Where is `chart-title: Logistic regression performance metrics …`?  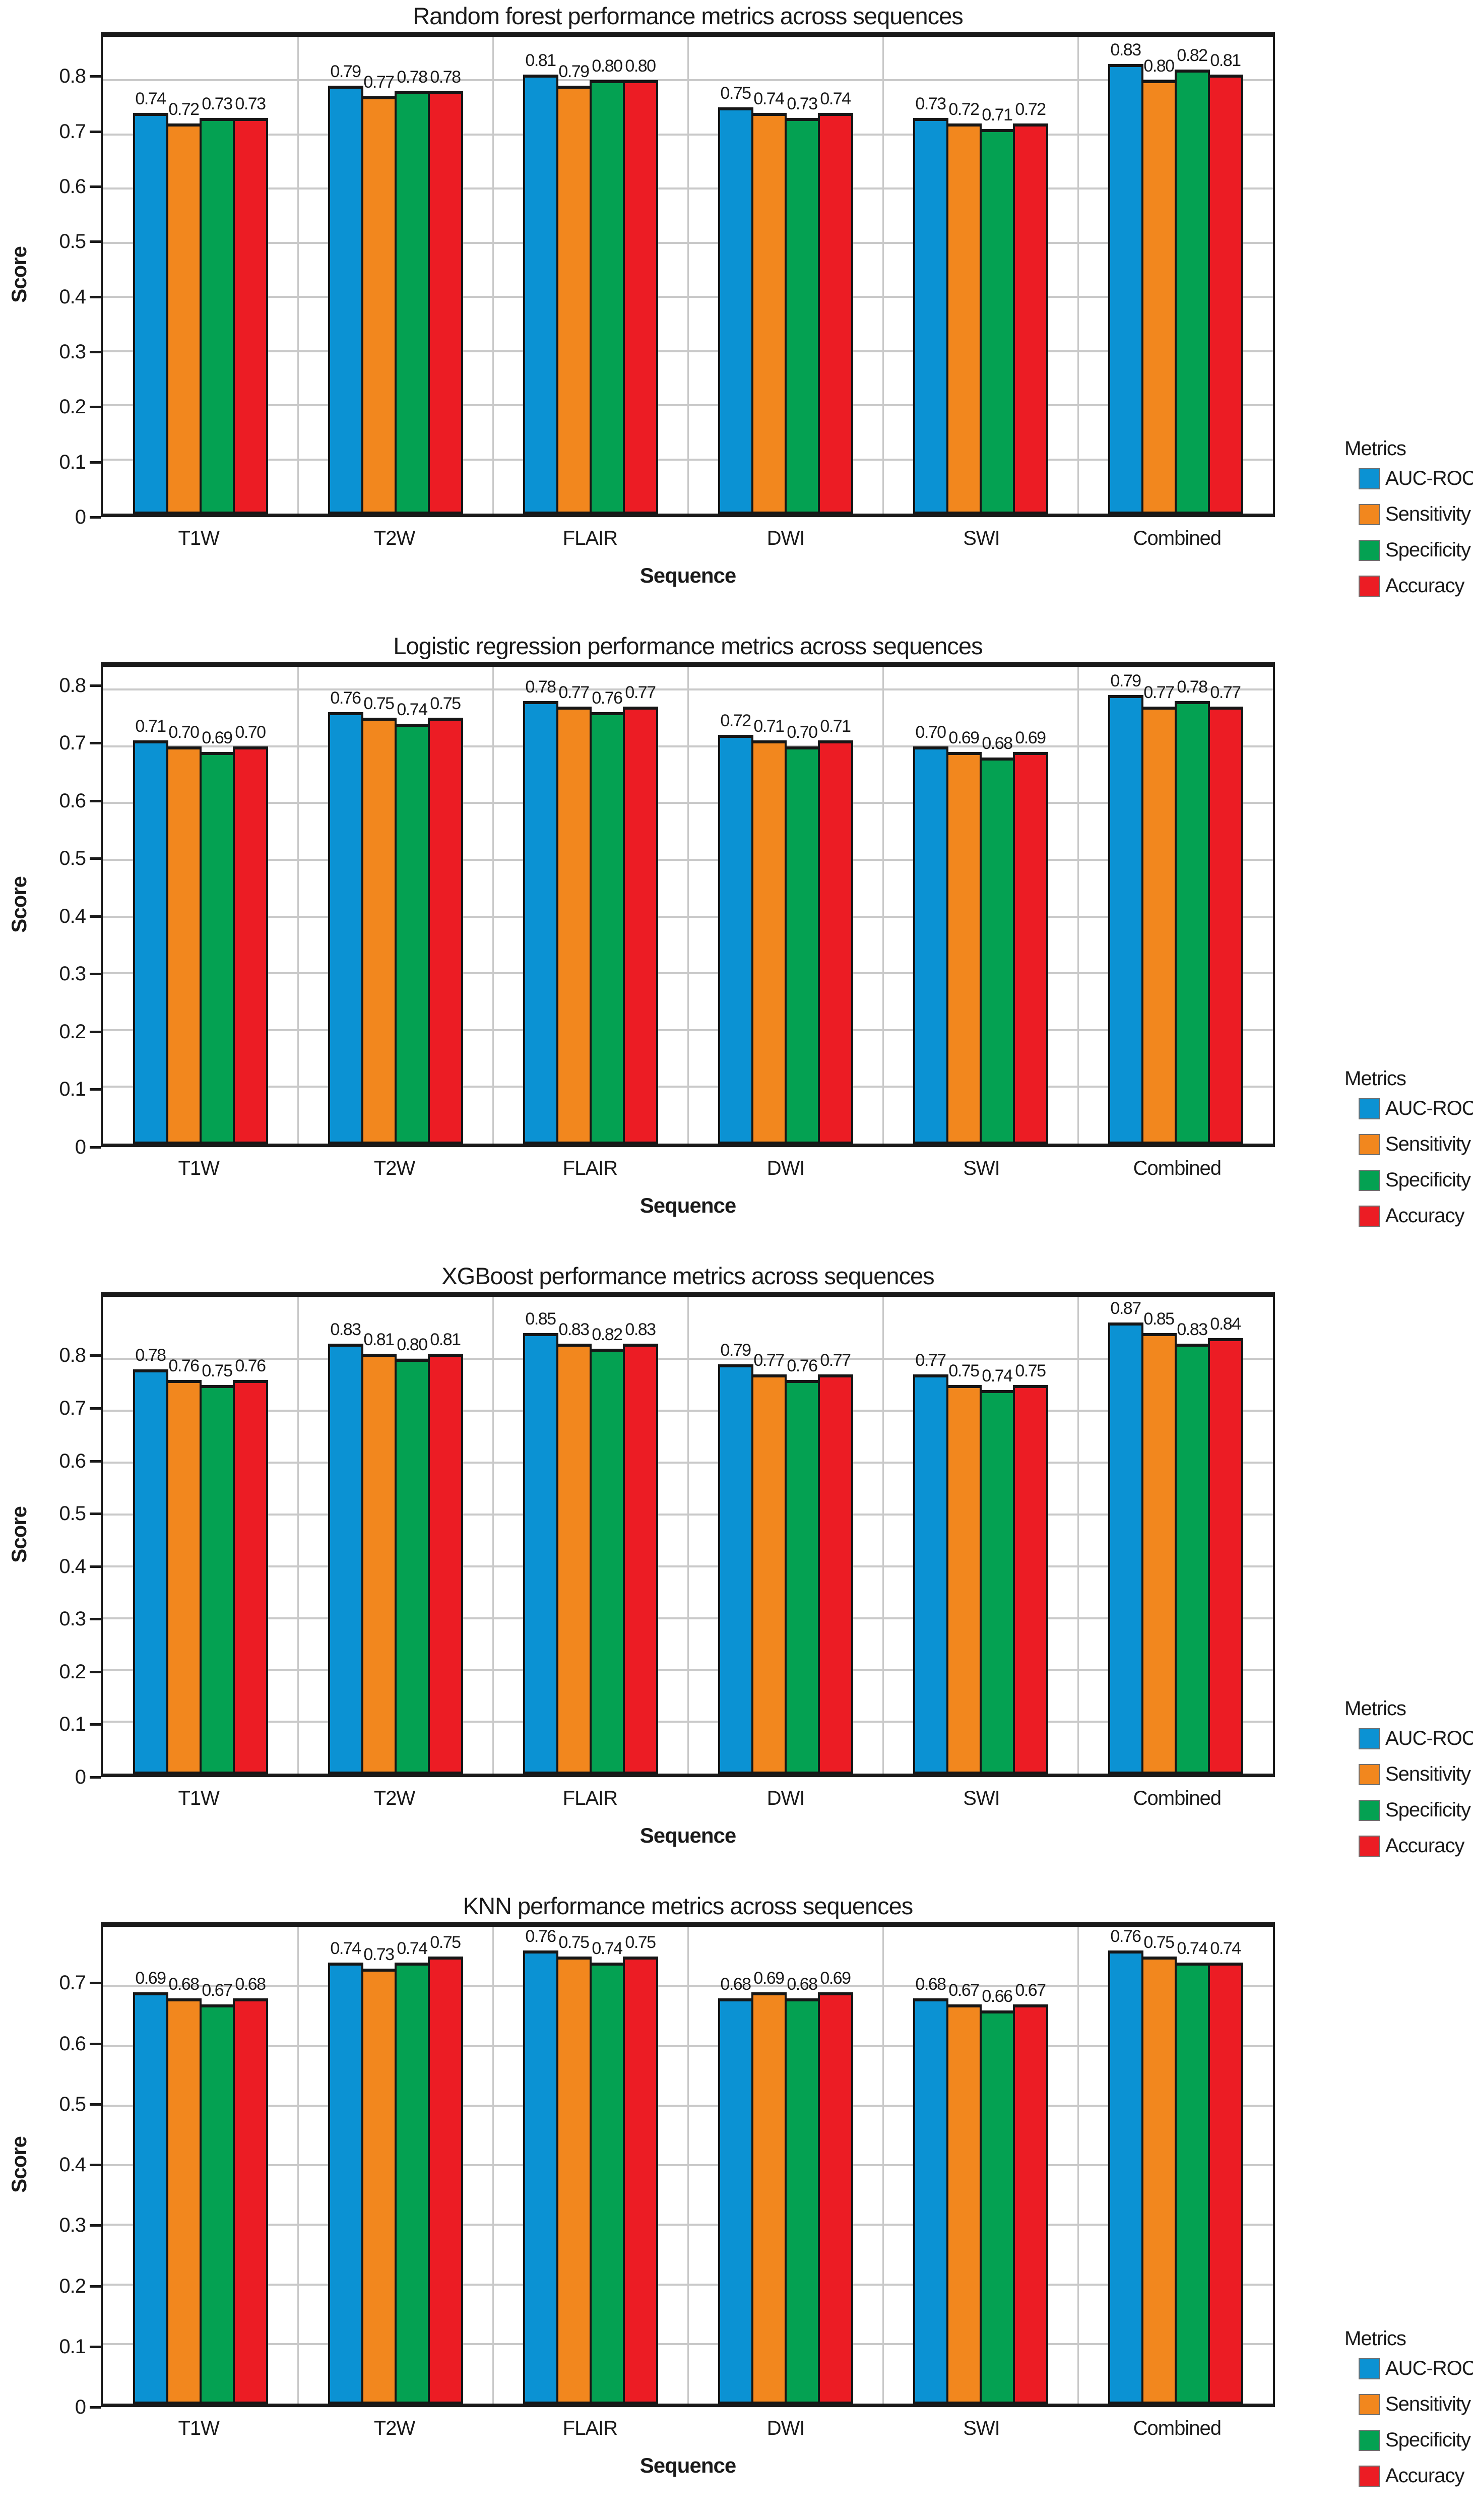 chart-title: Logistic regression performance metrics … is located at coordinates (688, 646).